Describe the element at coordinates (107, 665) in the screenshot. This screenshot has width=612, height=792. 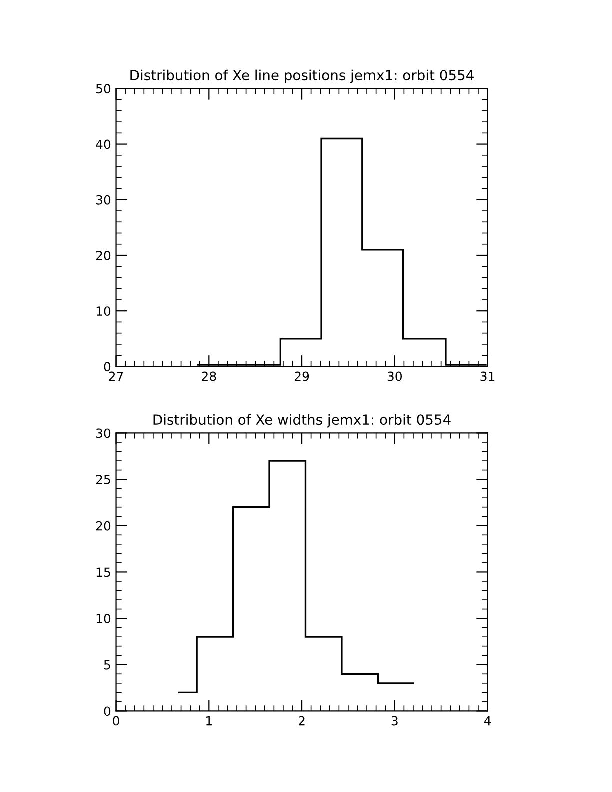
I see `y-tick-label: 5` at that location.